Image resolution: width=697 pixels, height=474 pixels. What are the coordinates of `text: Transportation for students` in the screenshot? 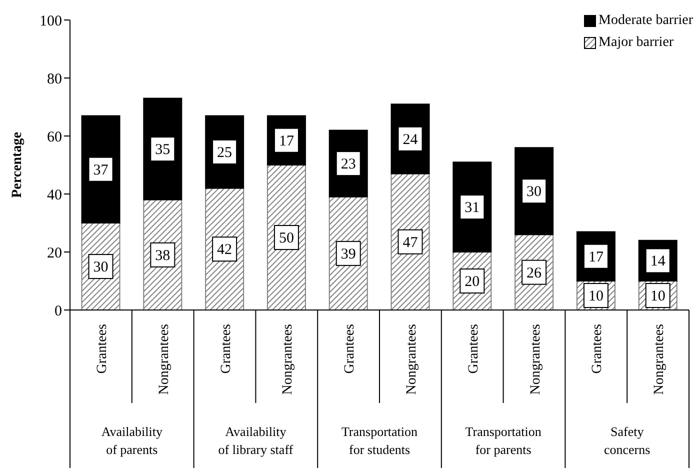 It's located at (379, 440).